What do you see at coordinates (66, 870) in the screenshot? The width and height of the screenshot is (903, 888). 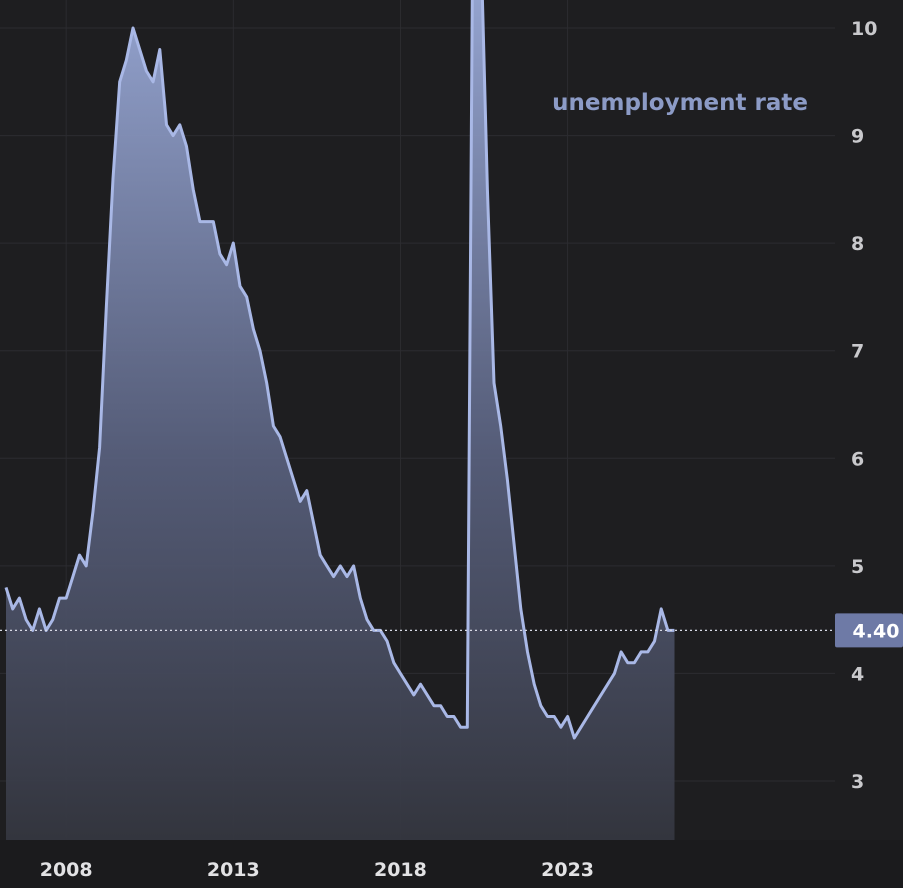 I see `x-tick-label: 2008` at bounding box center [66, 870].